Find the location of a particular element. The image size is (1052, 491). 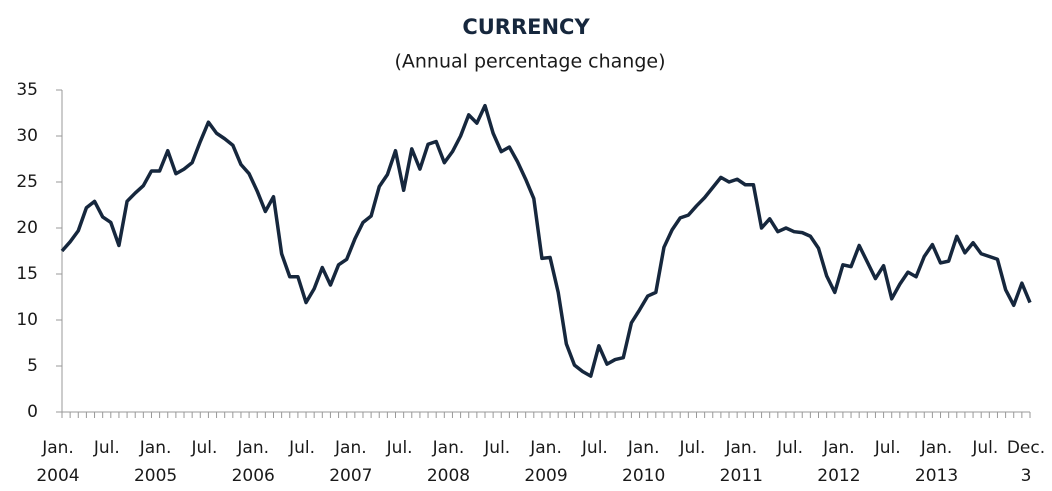

x-tick-label: Dec. 3 is located at coordinates (1026, 462).